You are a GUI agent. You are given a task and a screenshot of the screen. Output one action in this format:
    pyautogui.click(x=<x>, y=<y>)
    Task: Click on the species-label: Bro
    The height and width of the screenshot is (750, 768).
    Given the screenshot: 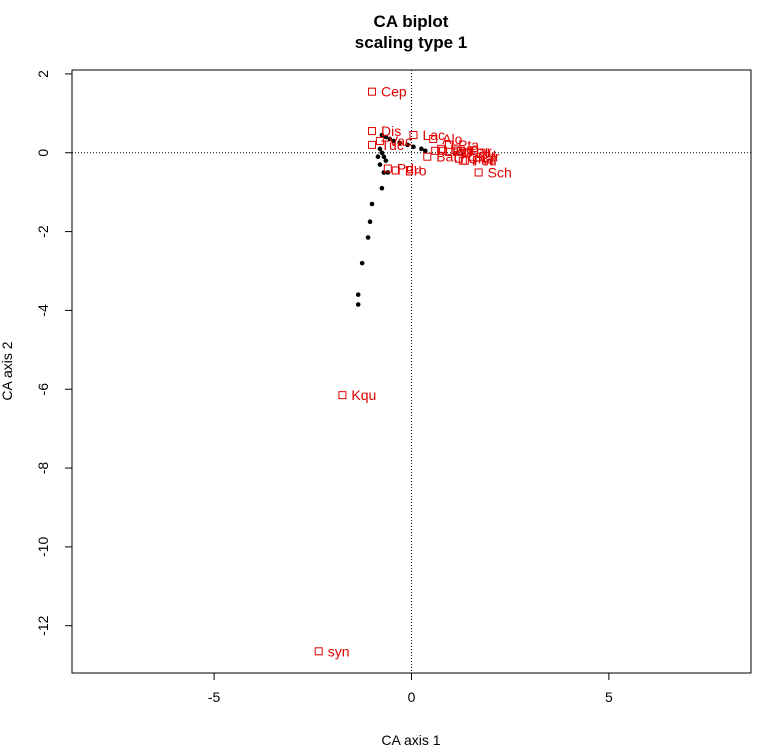 What is the action you would take?
    pyautogui.click(x=416, y=171)
    